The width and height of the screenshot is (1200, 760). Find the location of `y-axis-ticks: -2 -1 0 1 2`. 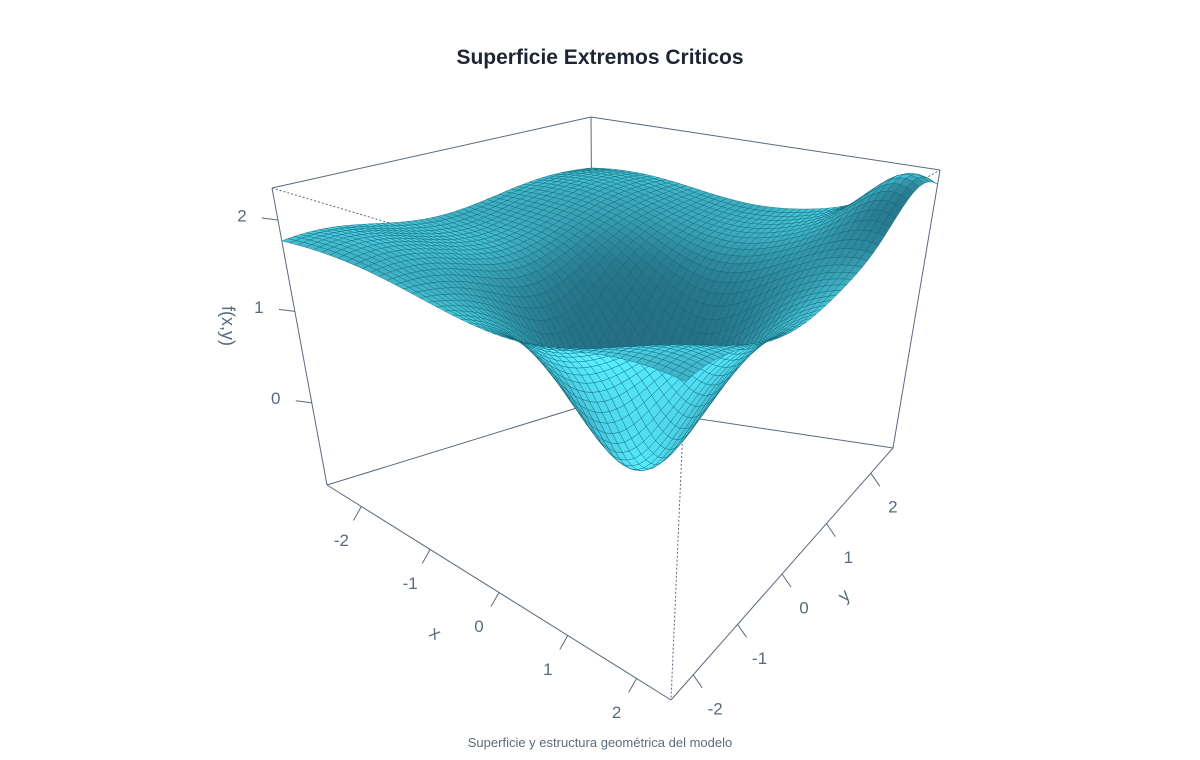

y-axis-ticks: -2 -1 0 1 2 is located at coordinates (795, 595).